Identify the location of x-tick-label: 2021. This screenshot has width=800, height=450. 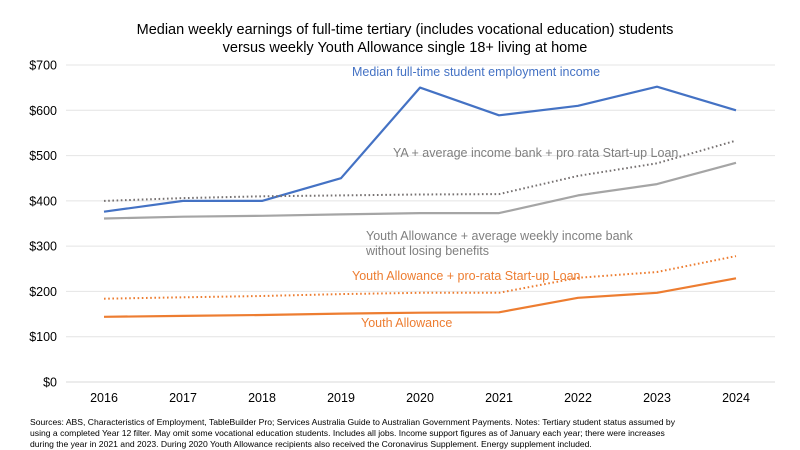
(499, 398).